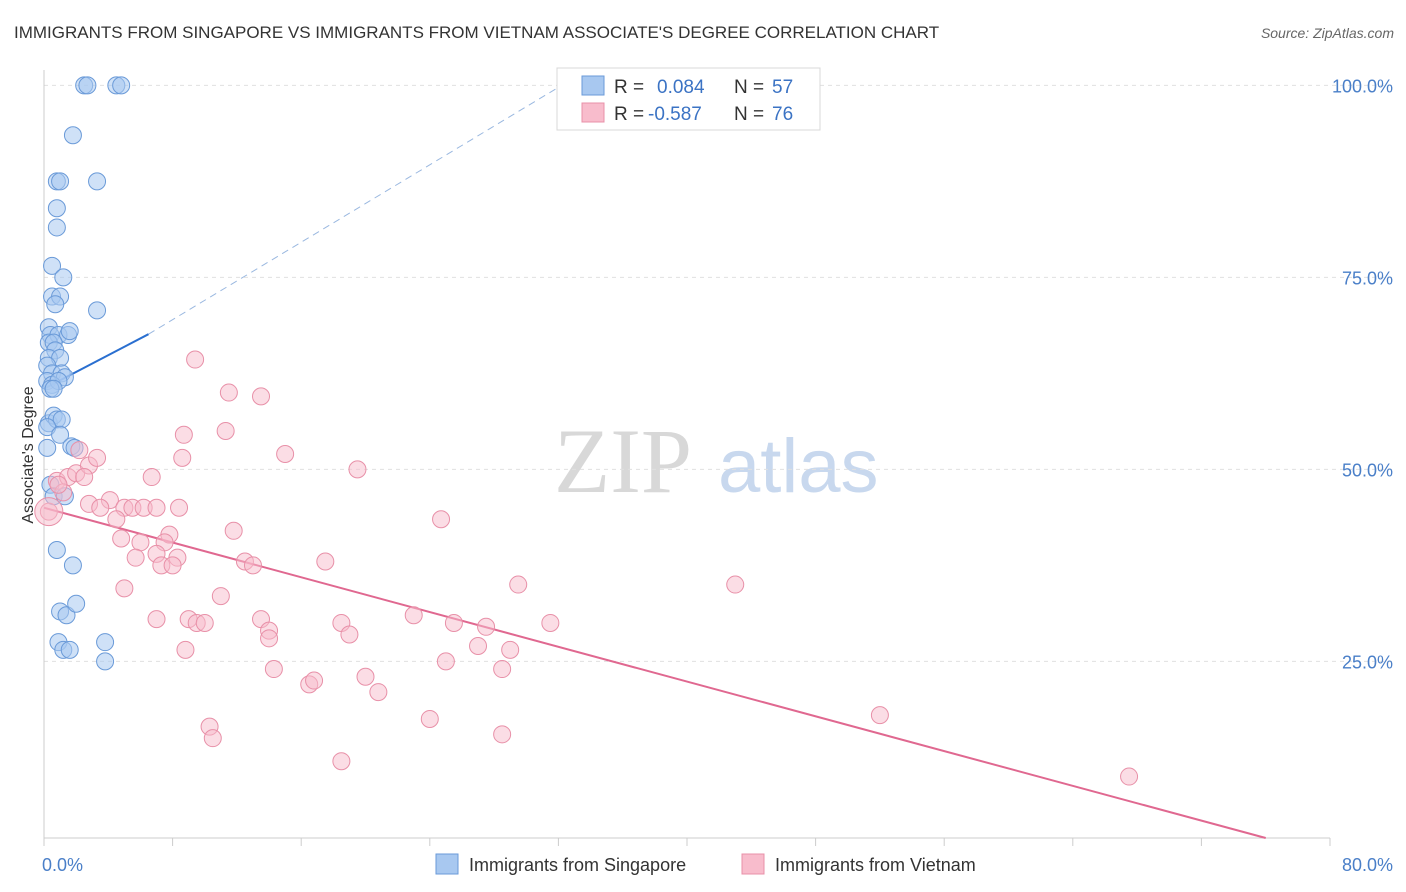  Describe the element at coordinates (1367, 865) in the screenshot. I see `x-tick-label-1: 80.0%` at that location.